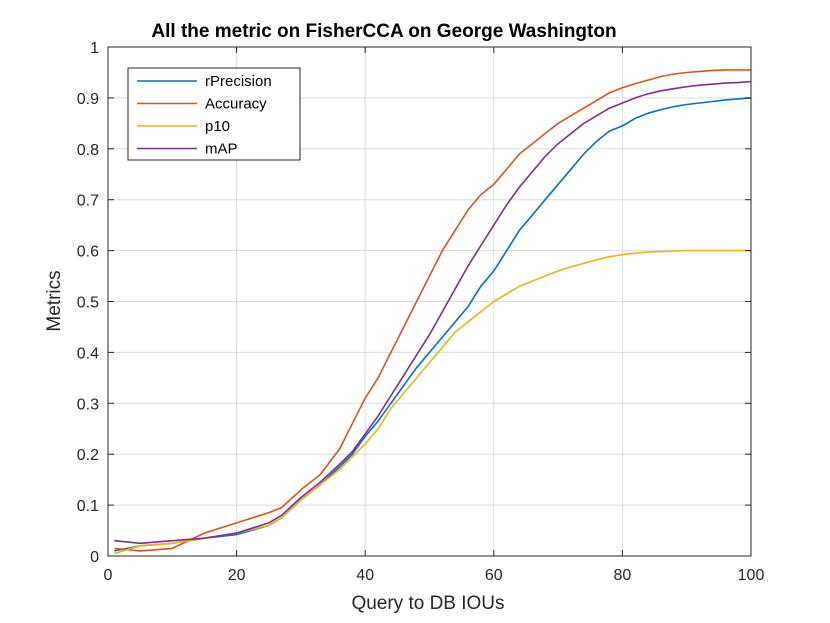 The image size is (830, 623). Describe the element at coordinates (54, 300) in the screenshot. I see `y-axis-label: Metrics` at that location.